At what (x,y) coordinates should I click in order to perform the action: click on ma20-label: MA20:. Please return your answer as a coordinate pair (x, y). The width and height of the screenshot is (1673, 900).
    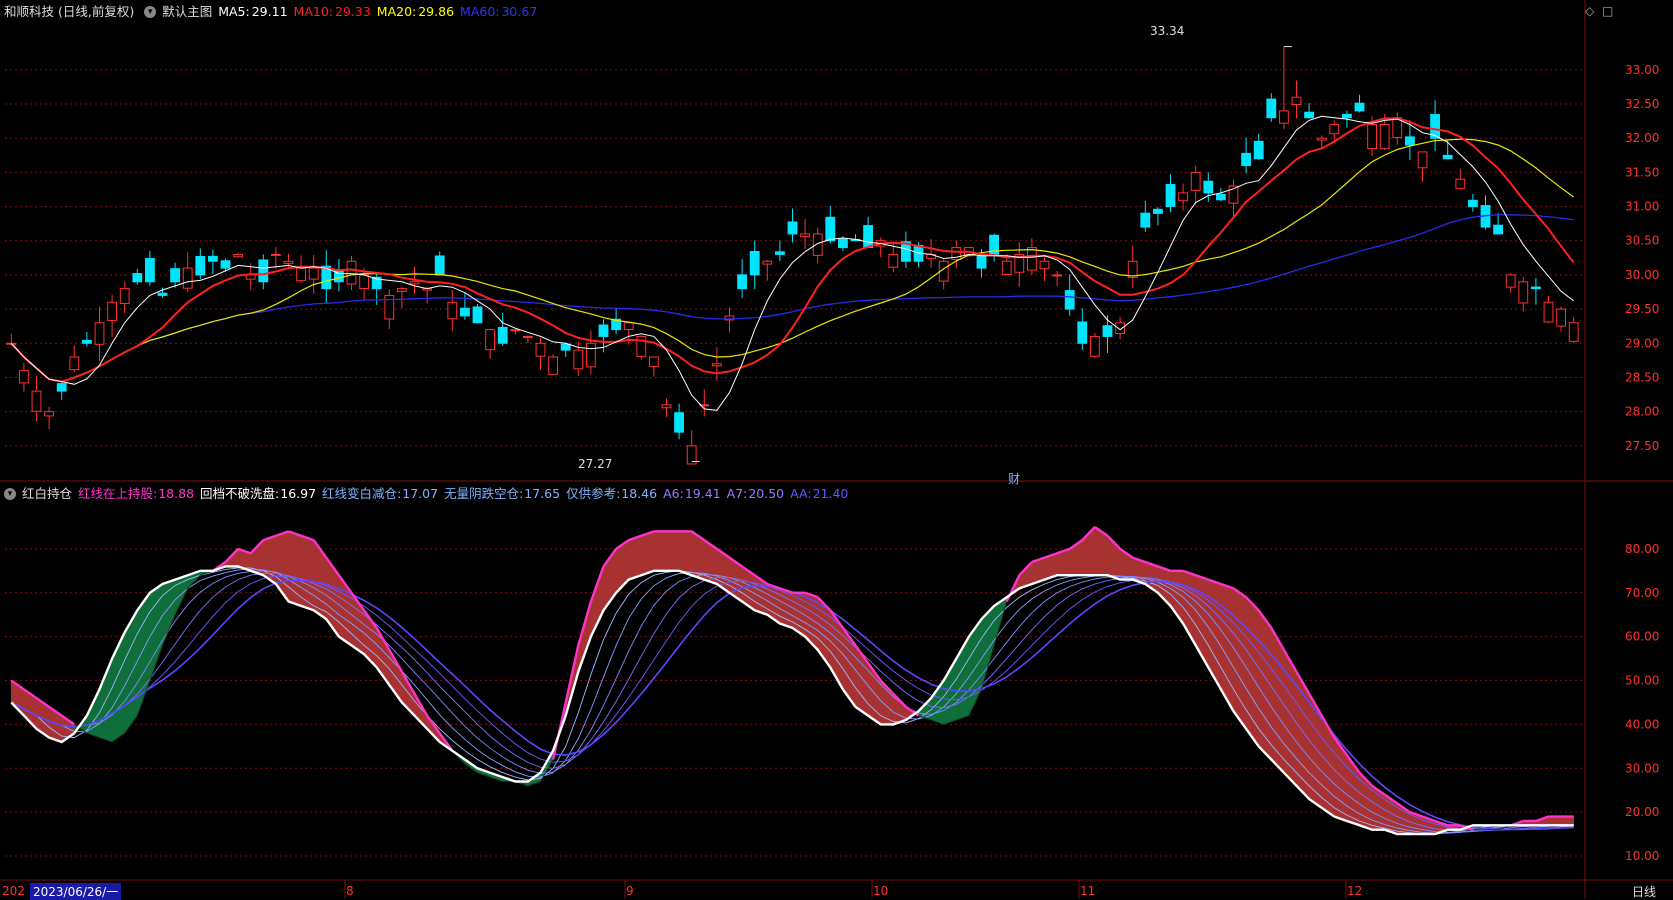
    Looking at the image, I should click on (396, 11).